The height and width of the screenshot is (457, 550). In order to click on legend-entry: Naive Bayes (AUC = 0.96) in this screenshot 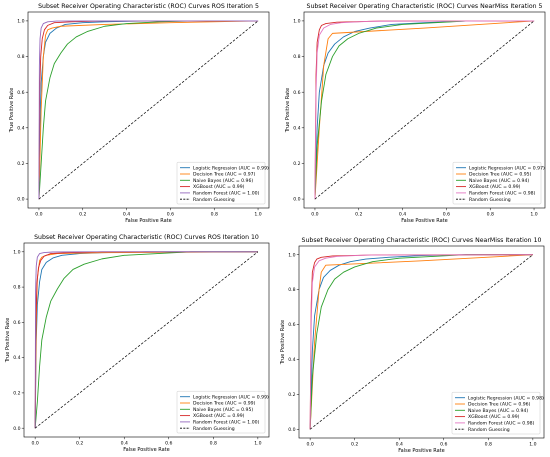, I will do `click(223, 181)`.